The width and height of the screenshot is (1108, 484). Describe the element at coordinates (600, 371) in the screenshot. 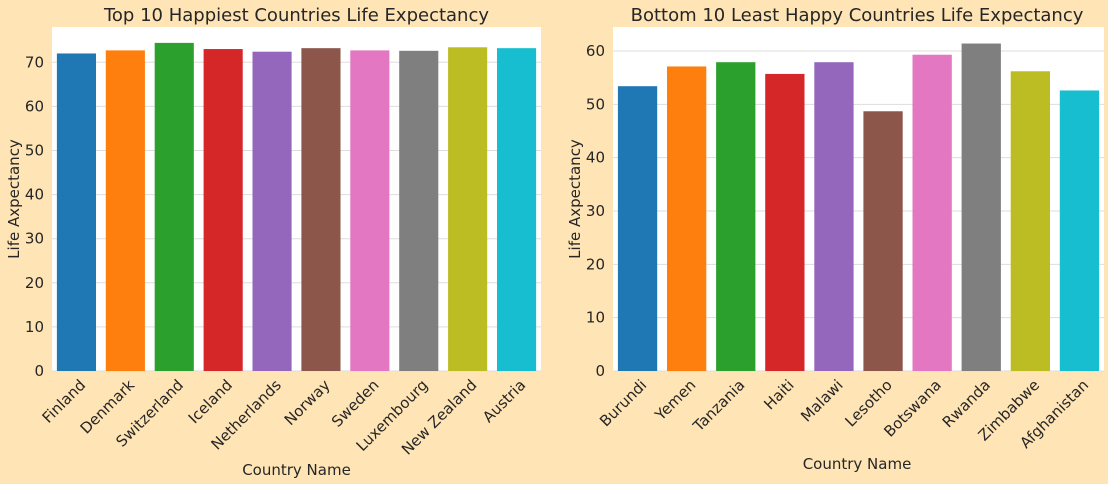

I see `right-y-tick-label: 0` at that location.